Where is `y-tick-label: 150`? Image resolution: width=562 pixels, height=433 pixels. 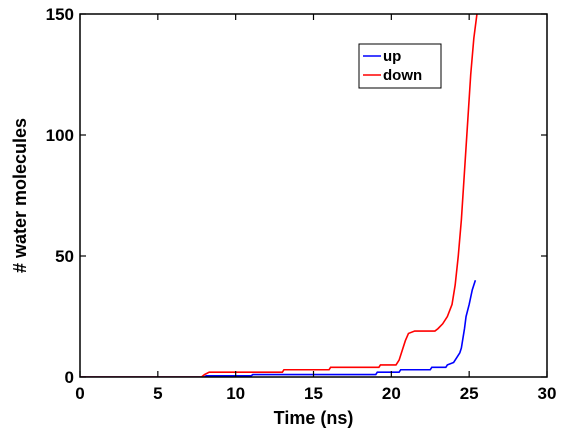 y-tick-label: 150 is located at coordinates (60, 14).